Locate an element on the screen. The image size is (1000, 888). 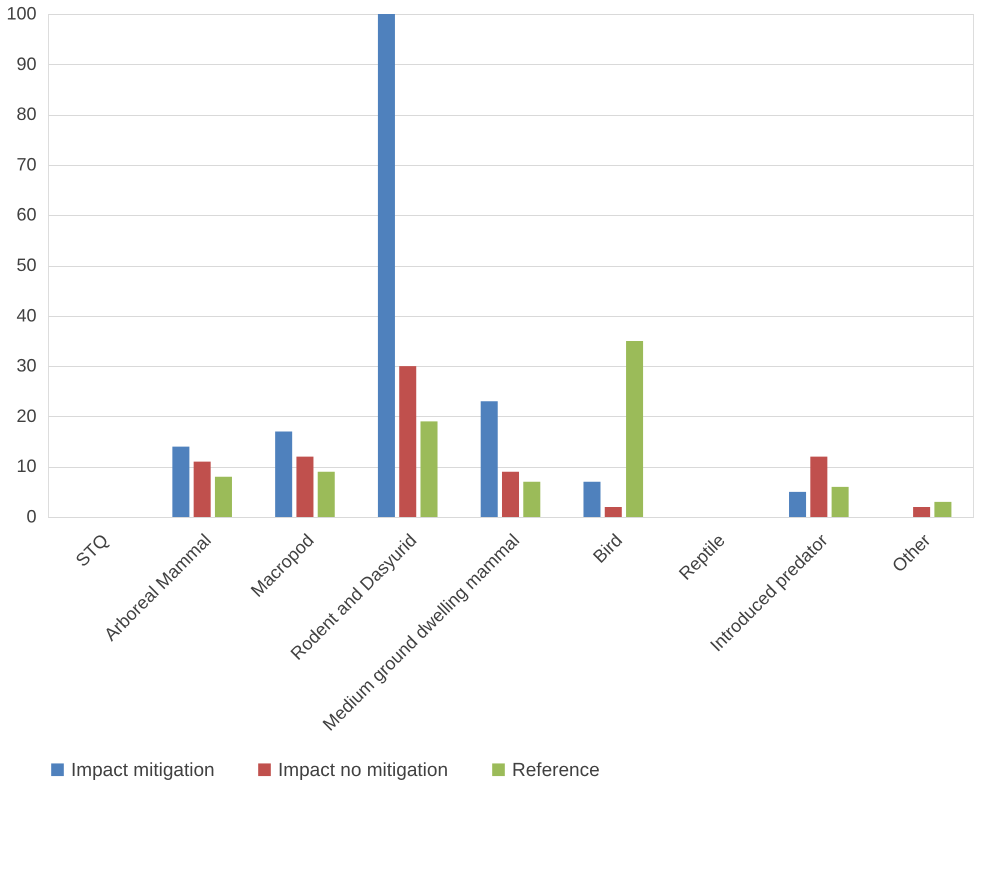
y-tick-label: 20 is located at coordinates (26, 416).